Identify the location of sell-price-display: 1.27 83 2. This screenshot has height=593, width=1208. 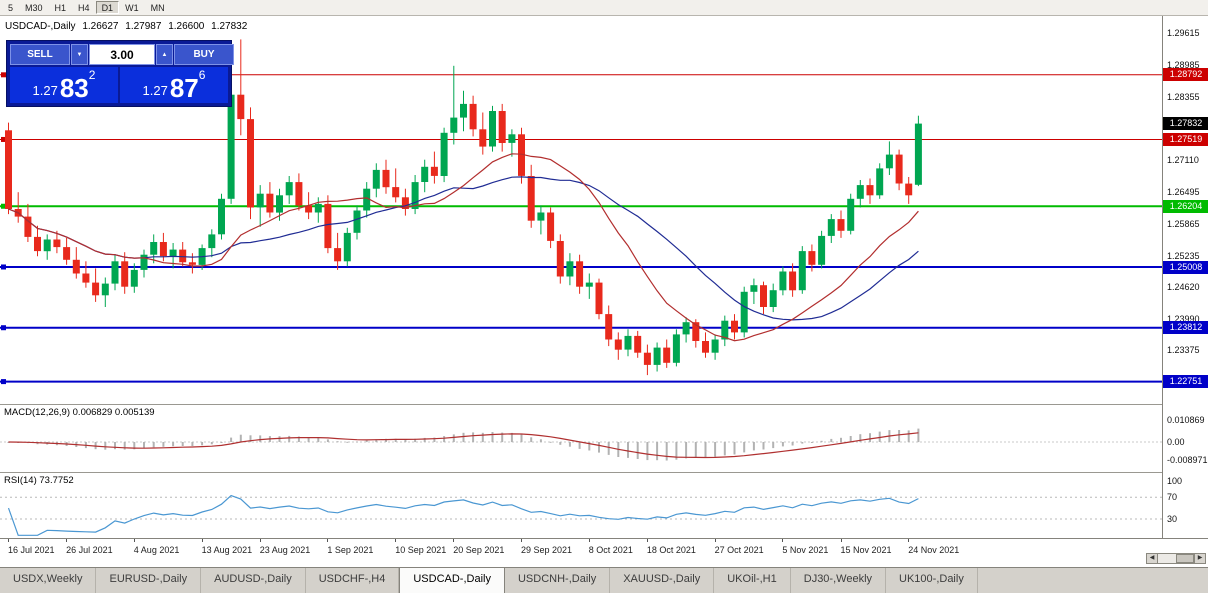
(64, 85).